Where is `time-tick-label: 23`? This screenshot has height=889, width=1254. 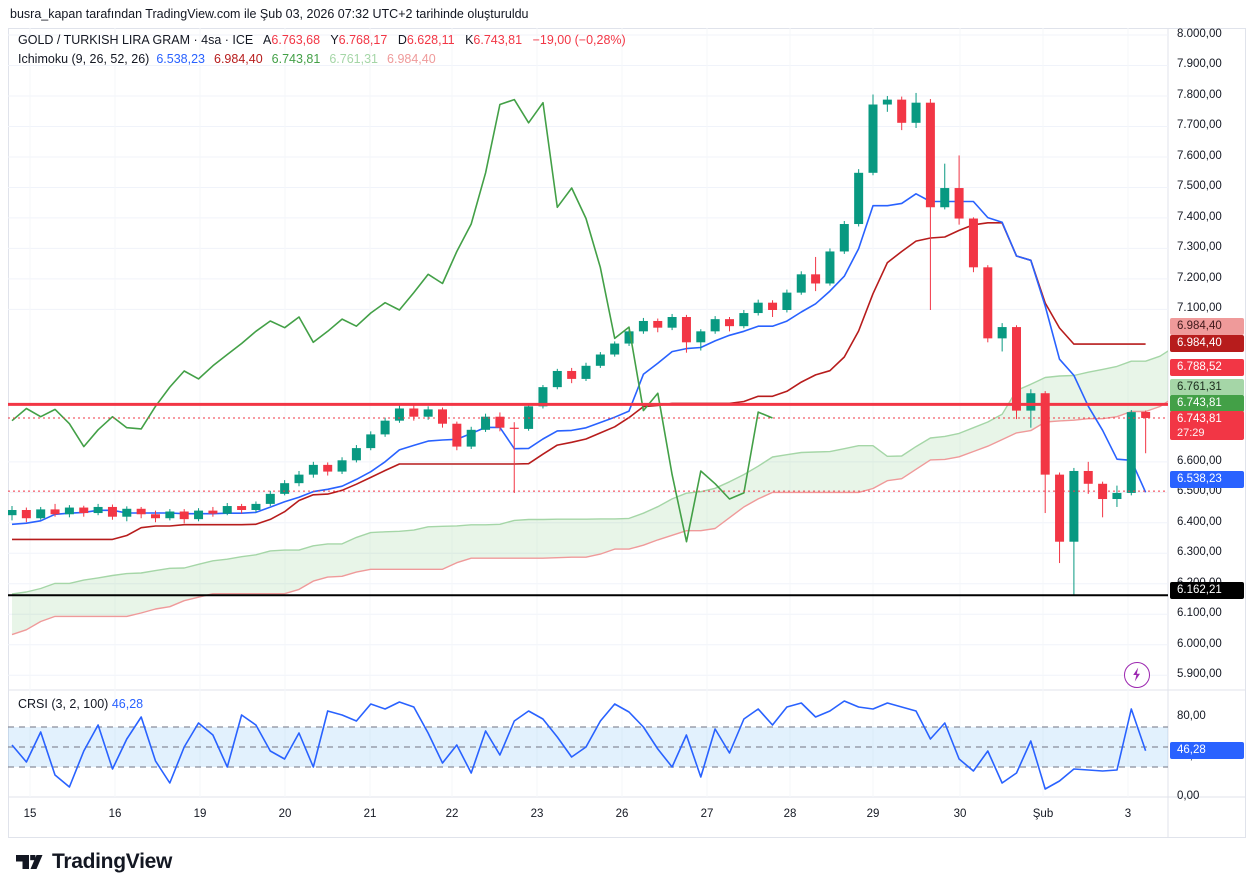
time-tick-label: 23 is located at coordinates (537, 814).